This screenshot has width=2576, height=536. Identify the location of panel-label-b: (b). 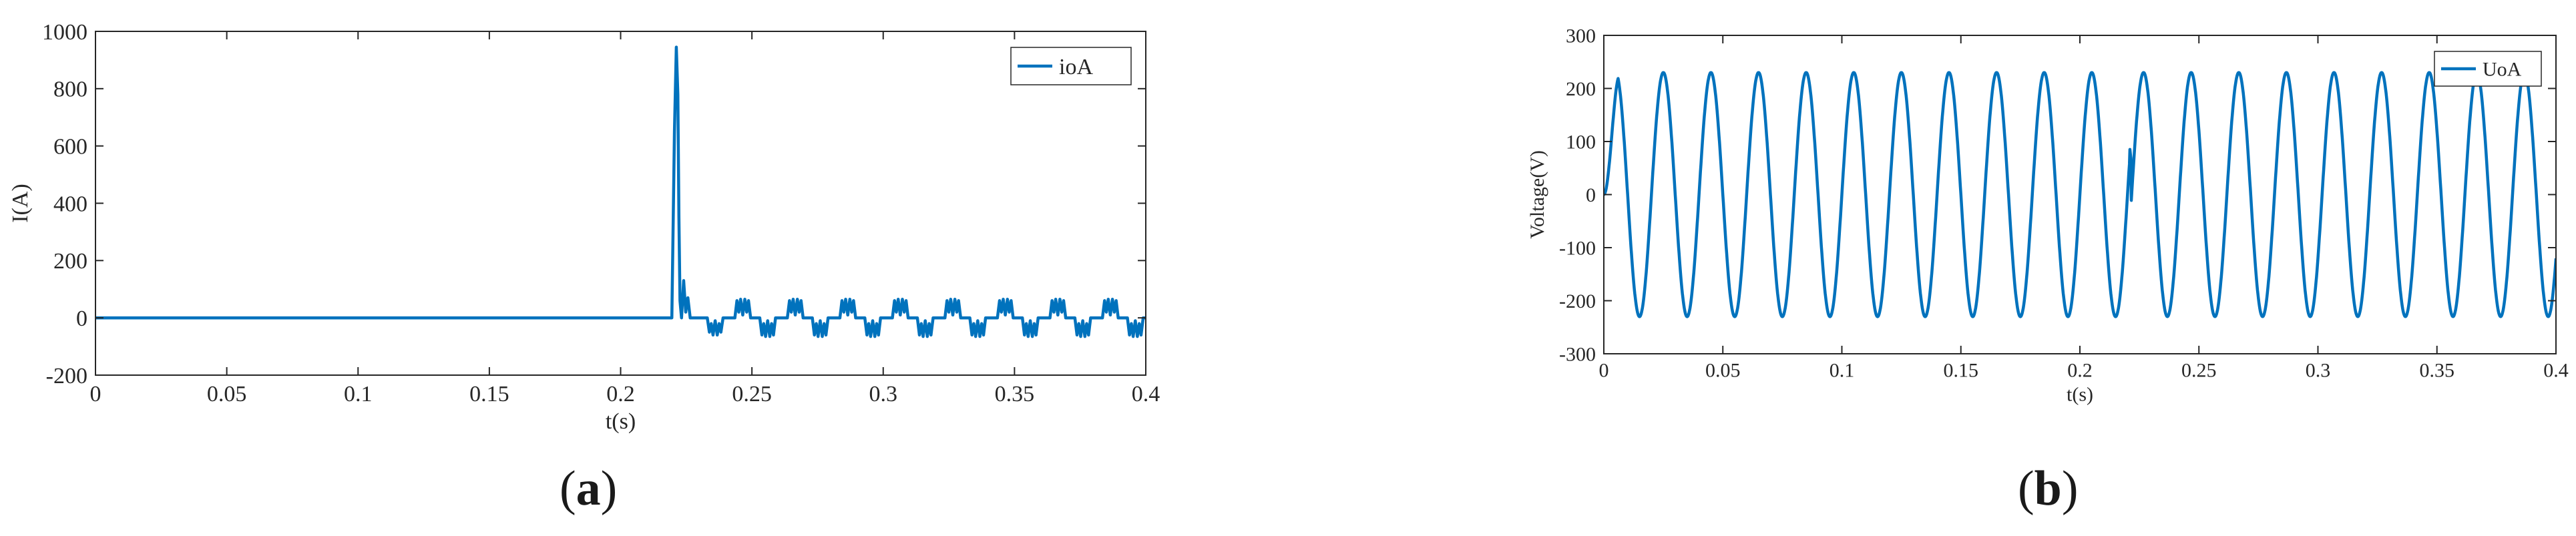
(2048, 488).